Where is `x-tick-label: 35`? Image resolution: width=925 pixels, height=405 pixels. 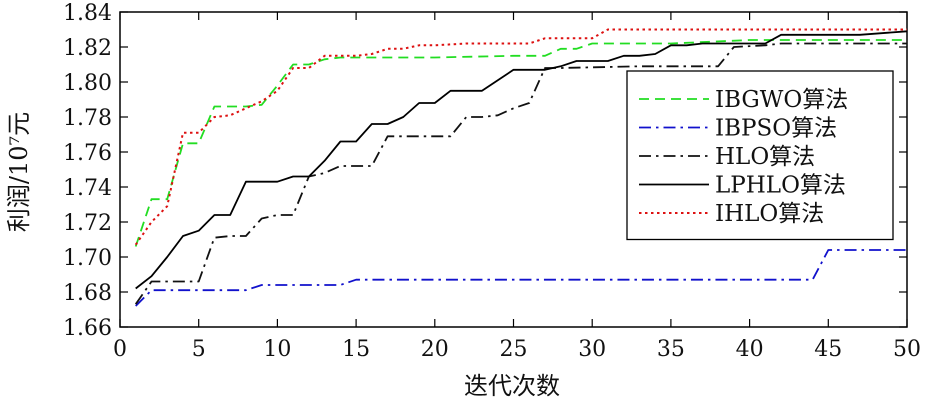
x-tick-label: 35 is located at coordinates (671, 349).